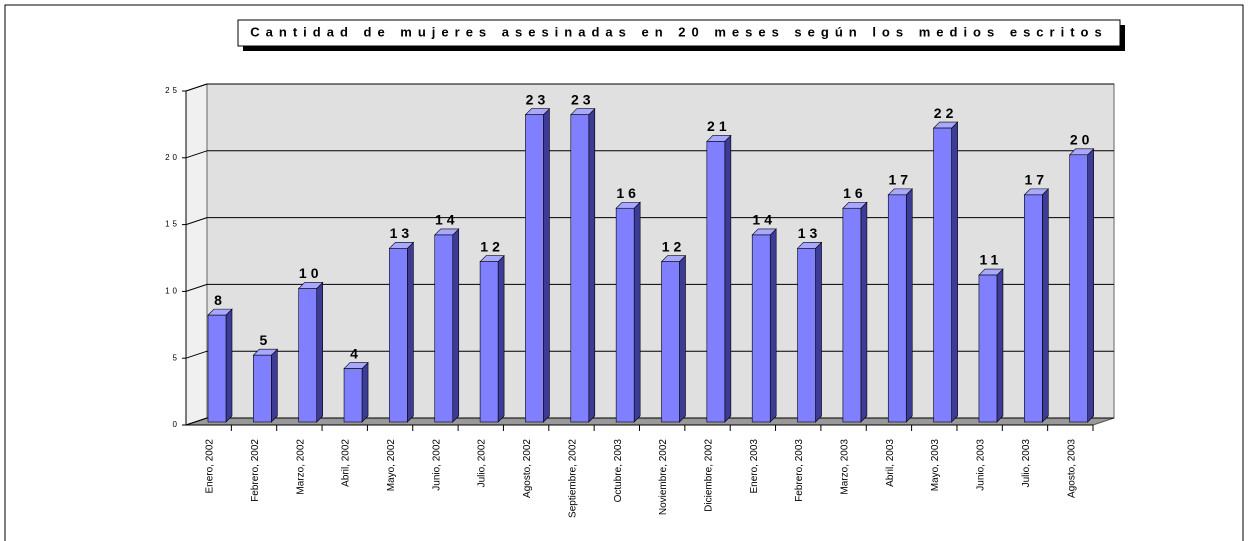 This screenshot has width=1249, height=541. I want to click on y-tick-label: 25, so click(172, 90).